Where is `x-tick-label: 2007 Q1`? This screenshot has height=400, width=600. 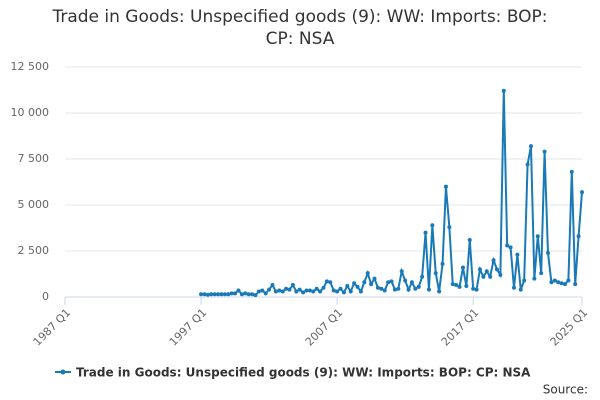 x-tick-label: 2007 Q1 is located at coordinates (324, 327).